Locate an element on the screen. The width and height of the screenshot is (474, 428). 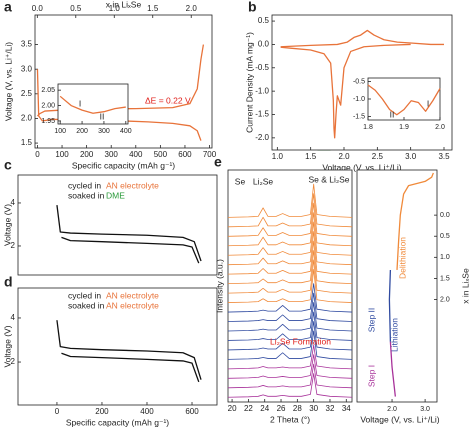
x-tick-label: 1.8 is located at coordinates (368, 127).